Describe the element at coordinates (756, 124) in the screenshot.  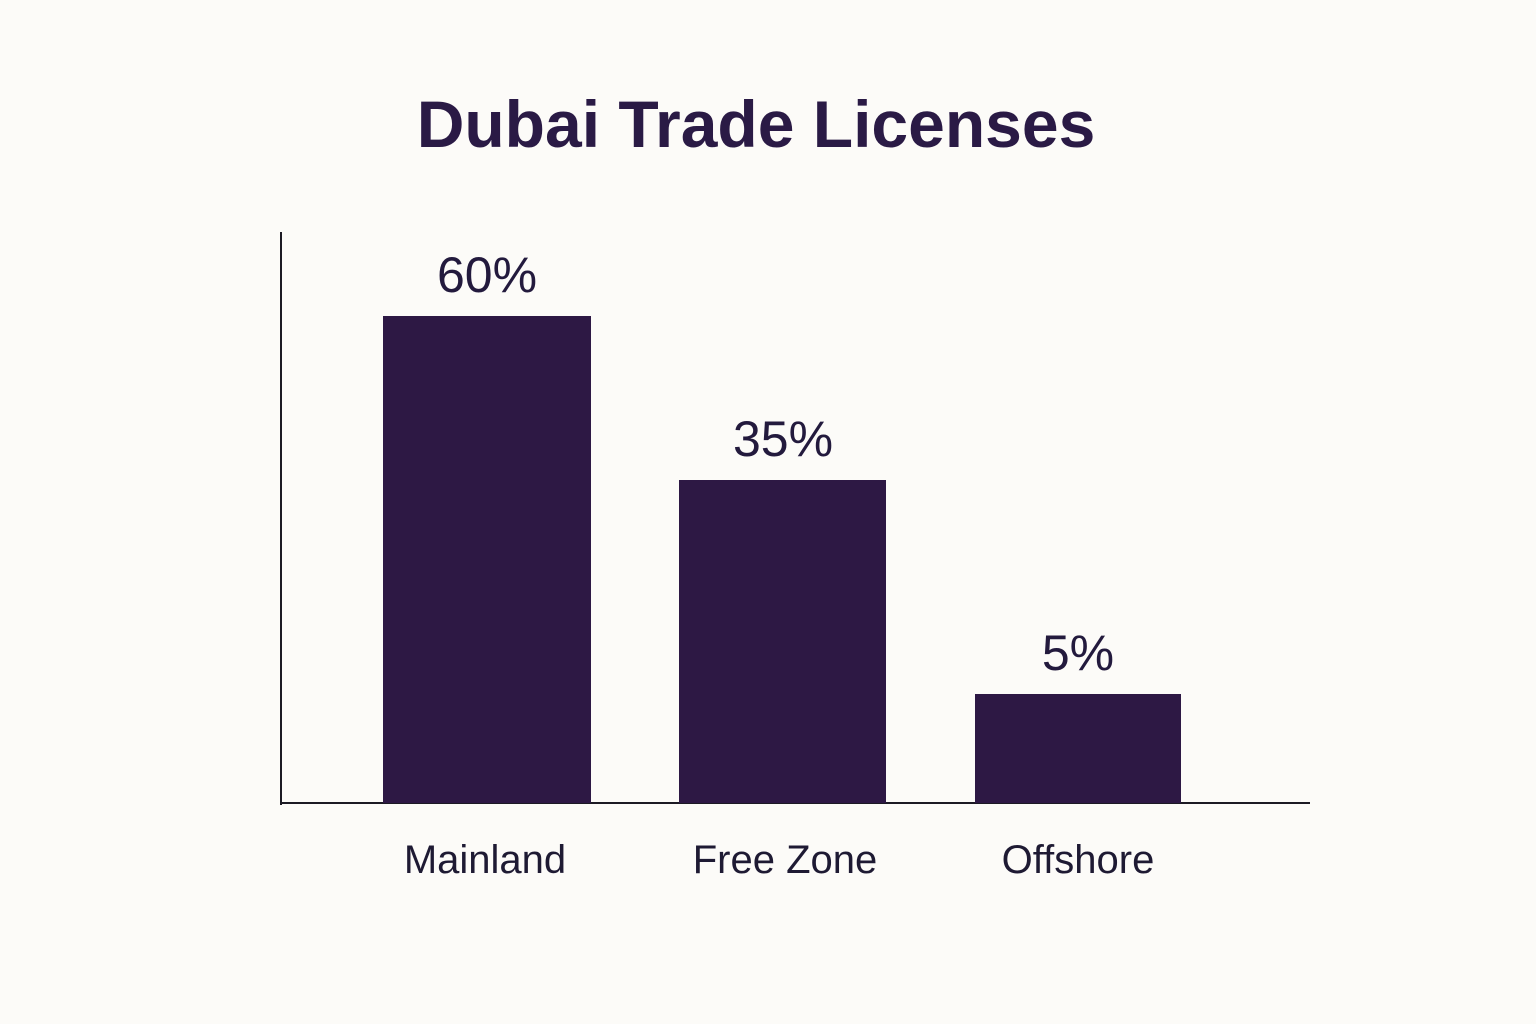
I see `chart-title: Dubai Trade Licenses` at that location.